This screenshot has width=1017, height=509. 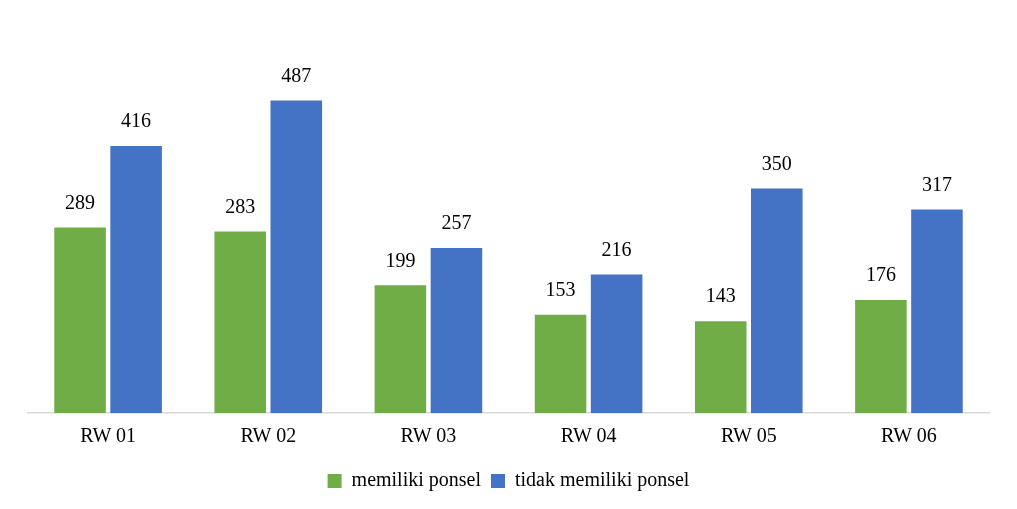 What do you see at coordinates (560, 289) in the screenshot?
I see `data-label: 153` at bounding box center [560, 289].